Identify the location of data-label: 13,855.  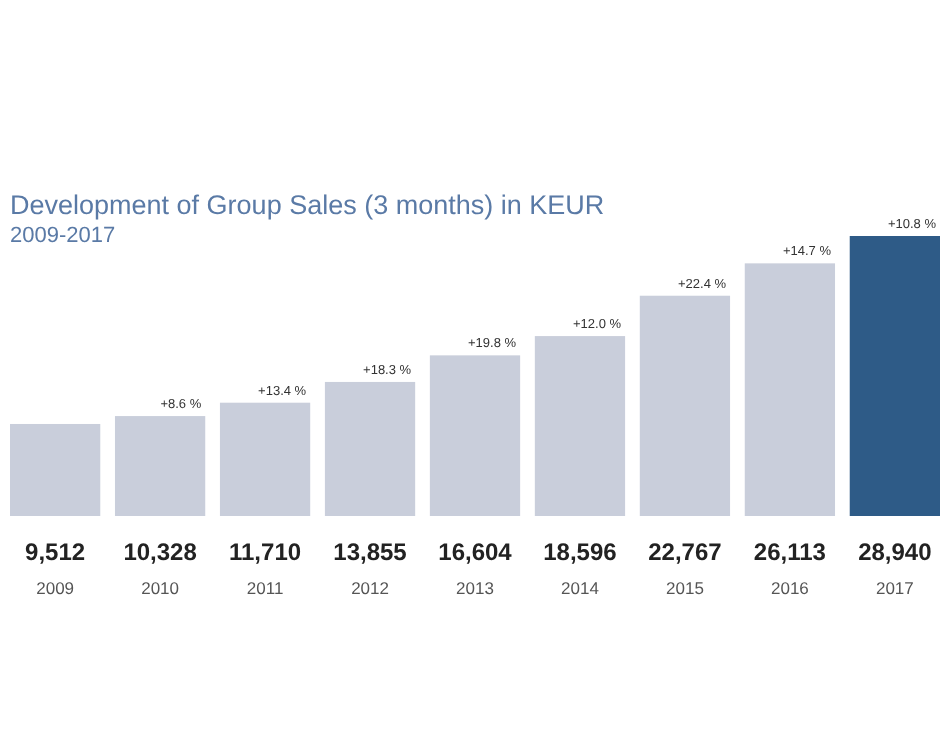
(370, 552).